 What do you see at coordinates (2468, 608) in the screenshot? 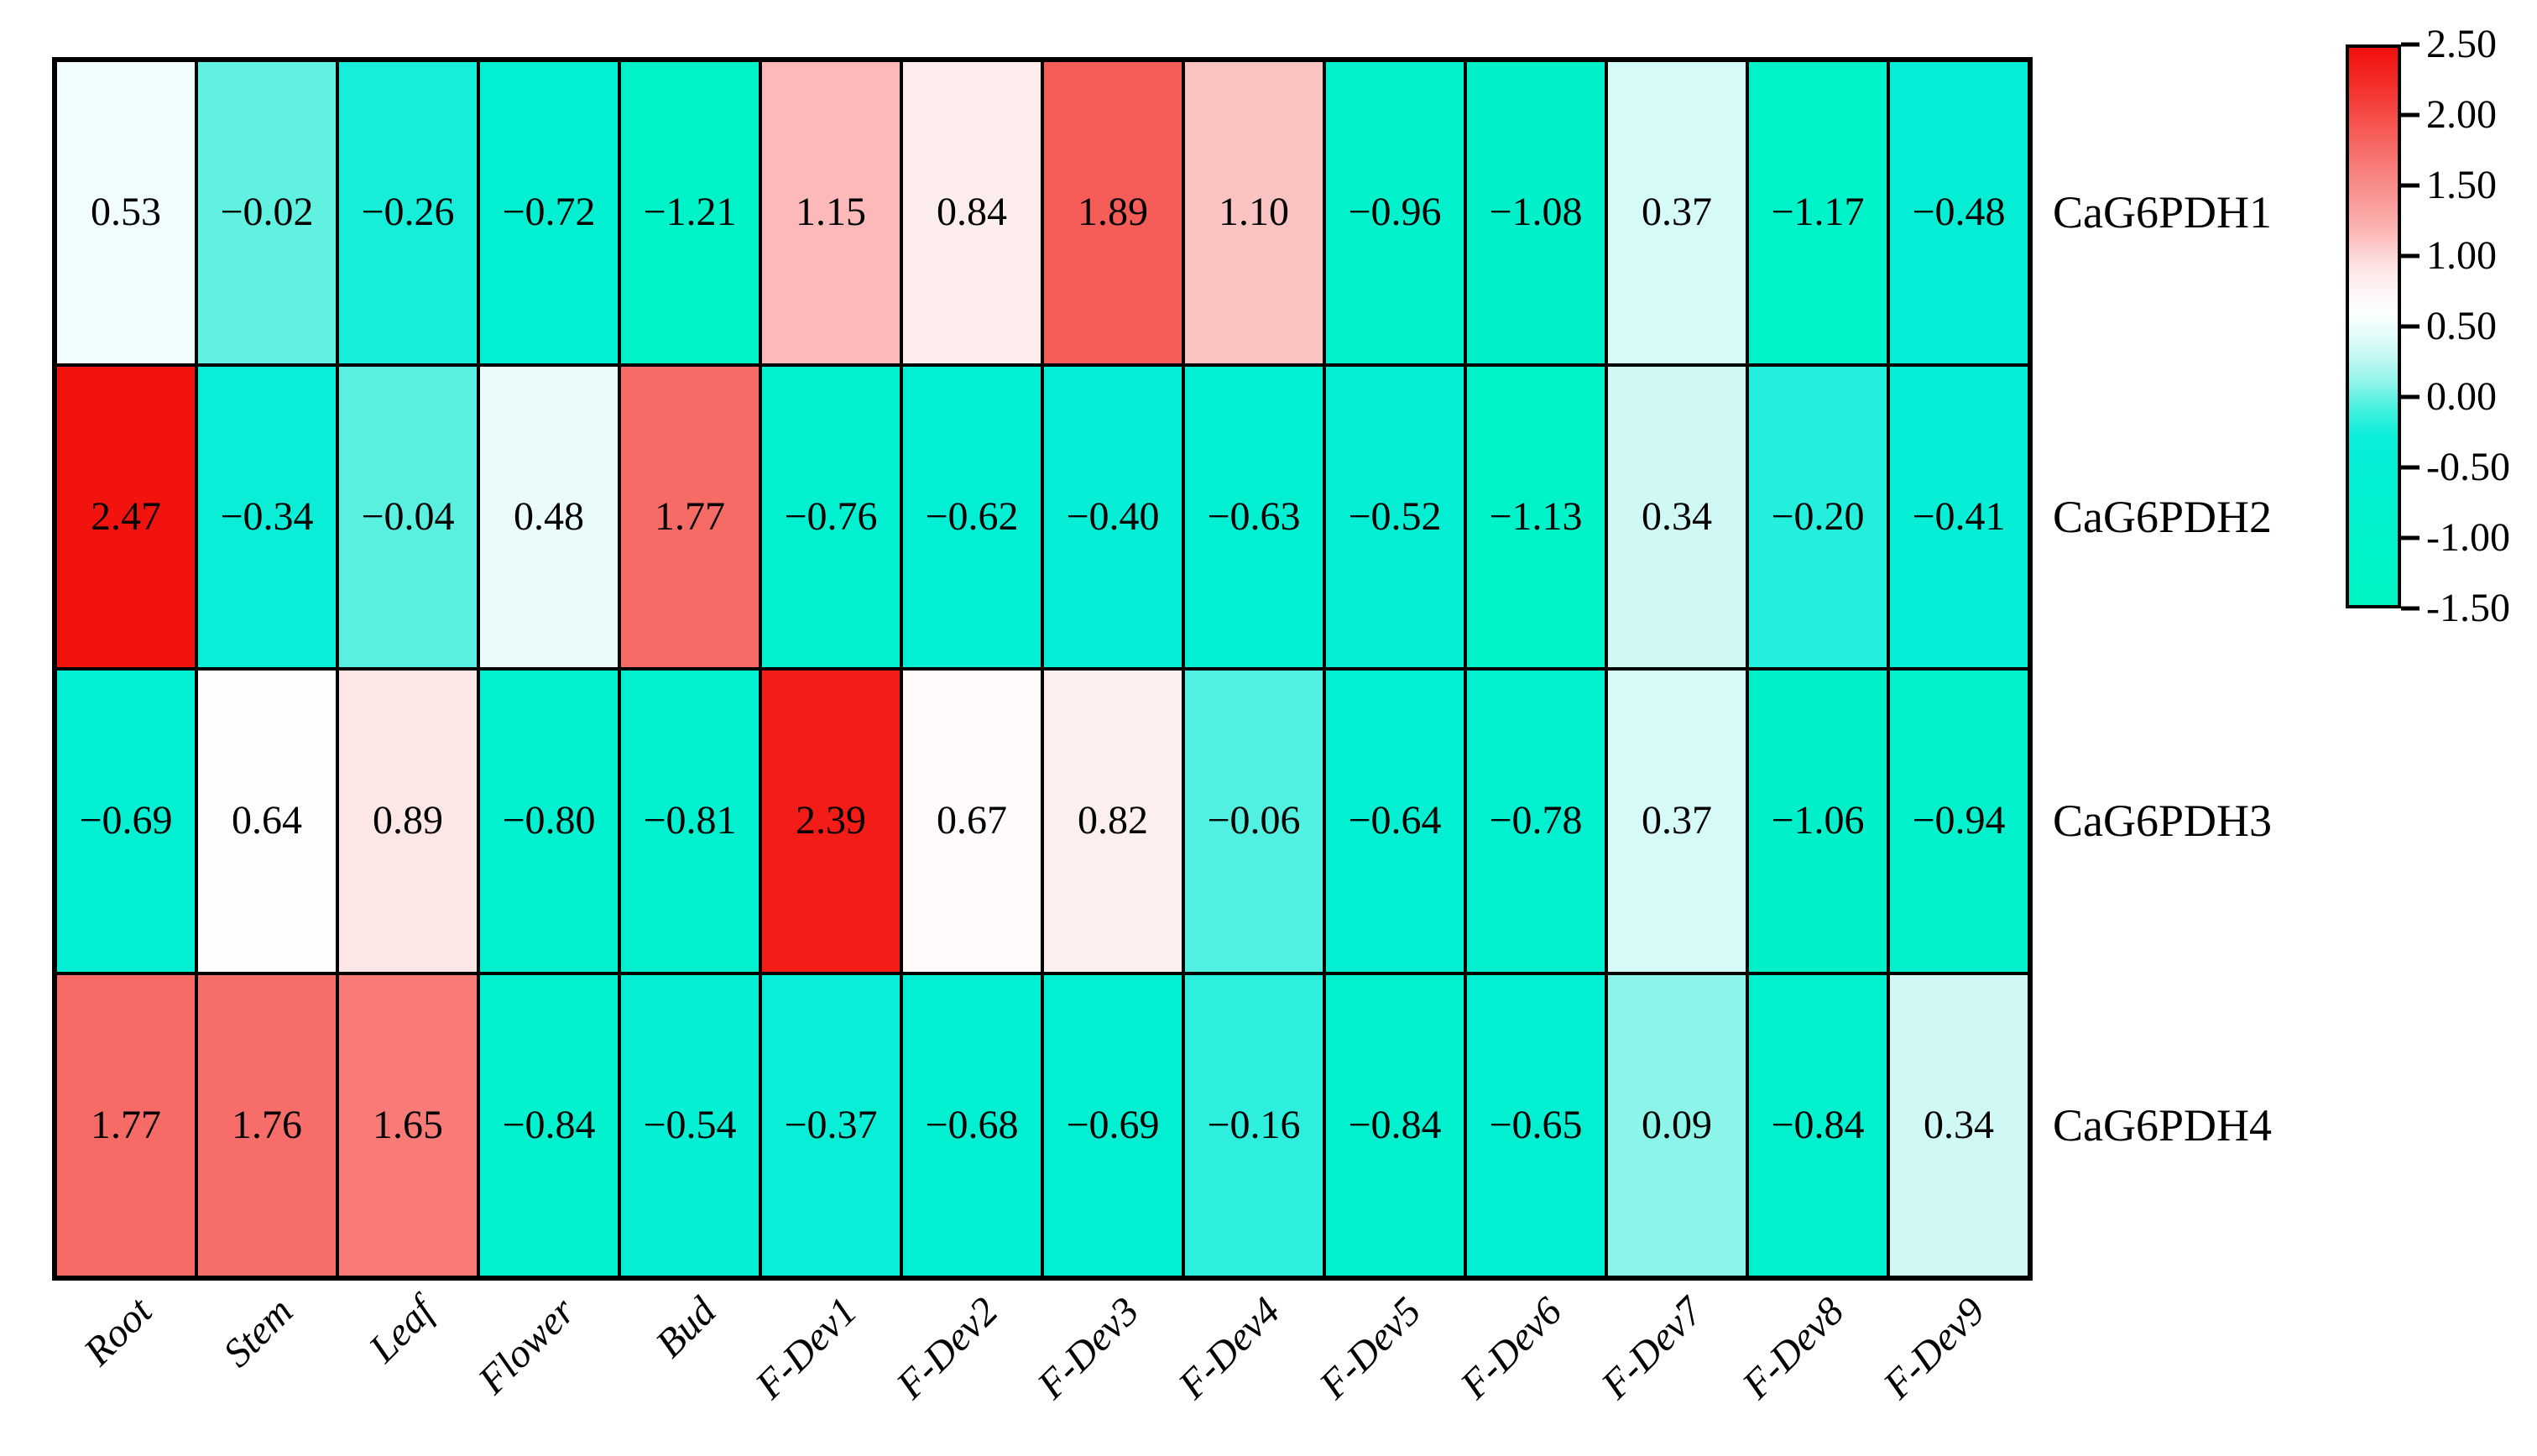
I see `colorbar-tick-label: -1.50` at bounding box center [2468, 608].